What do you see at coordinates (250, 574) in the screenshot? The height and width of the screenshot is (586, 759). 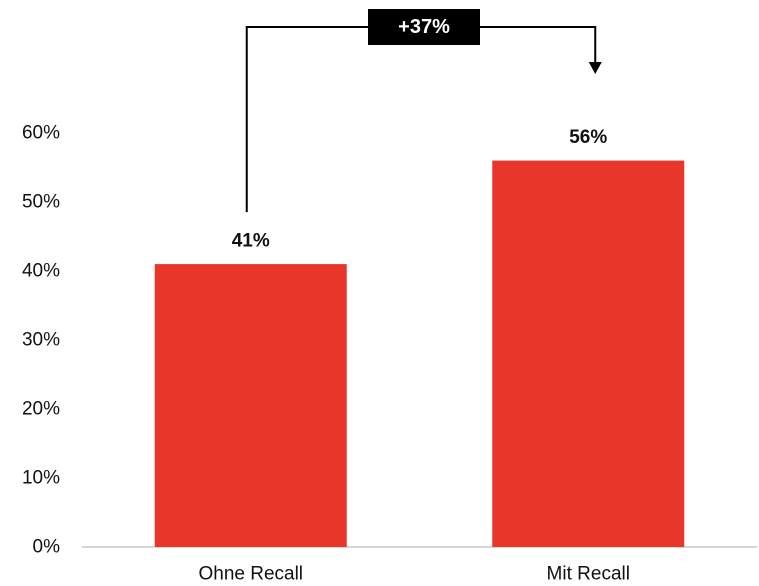 I see `category-label: Ohne Recall` at bounding box center [250, 574].